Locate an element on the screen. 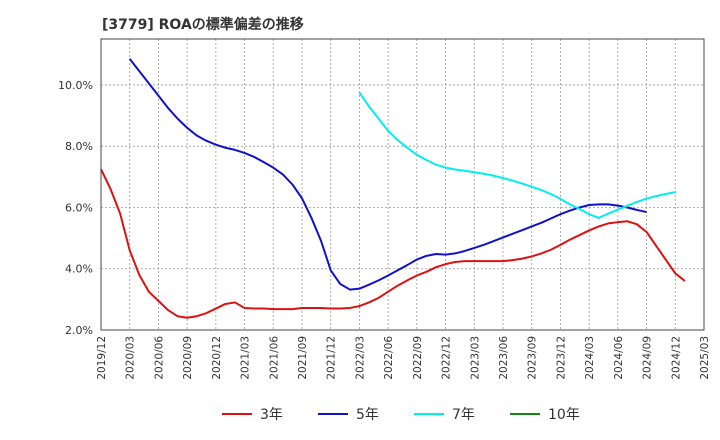 The image size is (720, 440). y-tick-label: 6.0% is located at coordinates (79, 207).